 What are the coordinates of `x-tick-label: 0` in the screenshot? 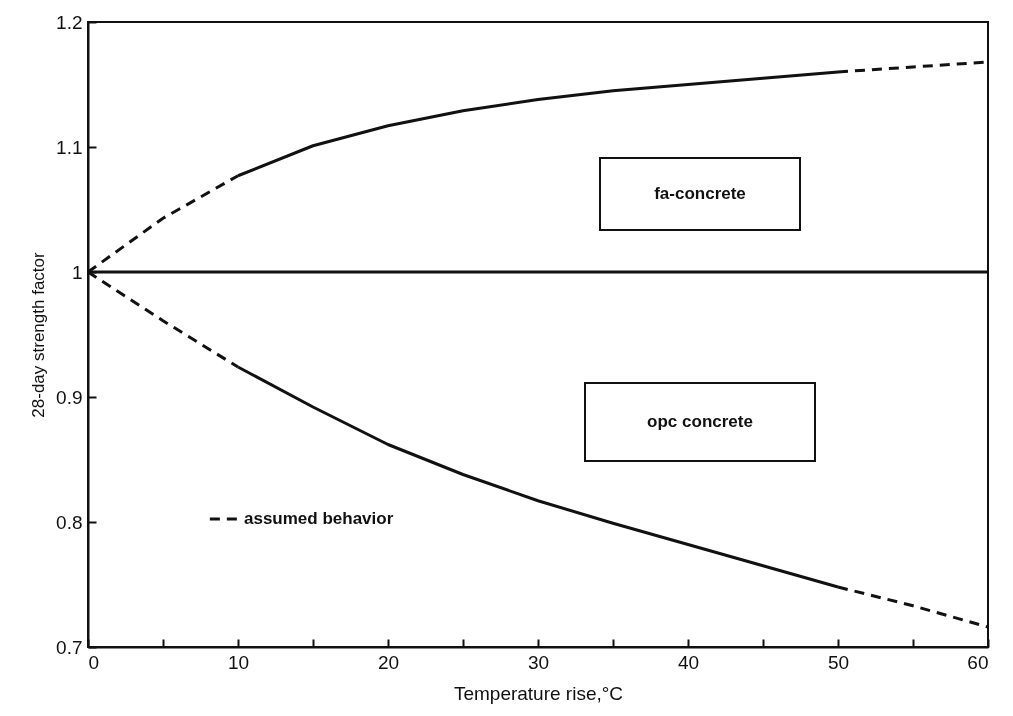 It's located at (94, 662).